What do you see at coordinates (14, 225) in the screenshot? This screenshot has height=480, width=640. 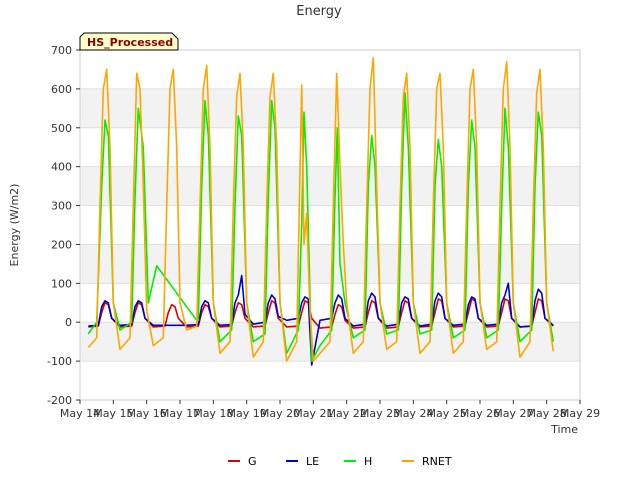 I see `y-axis-title: Energy (W/m2)` at bounding box center [14, 225].